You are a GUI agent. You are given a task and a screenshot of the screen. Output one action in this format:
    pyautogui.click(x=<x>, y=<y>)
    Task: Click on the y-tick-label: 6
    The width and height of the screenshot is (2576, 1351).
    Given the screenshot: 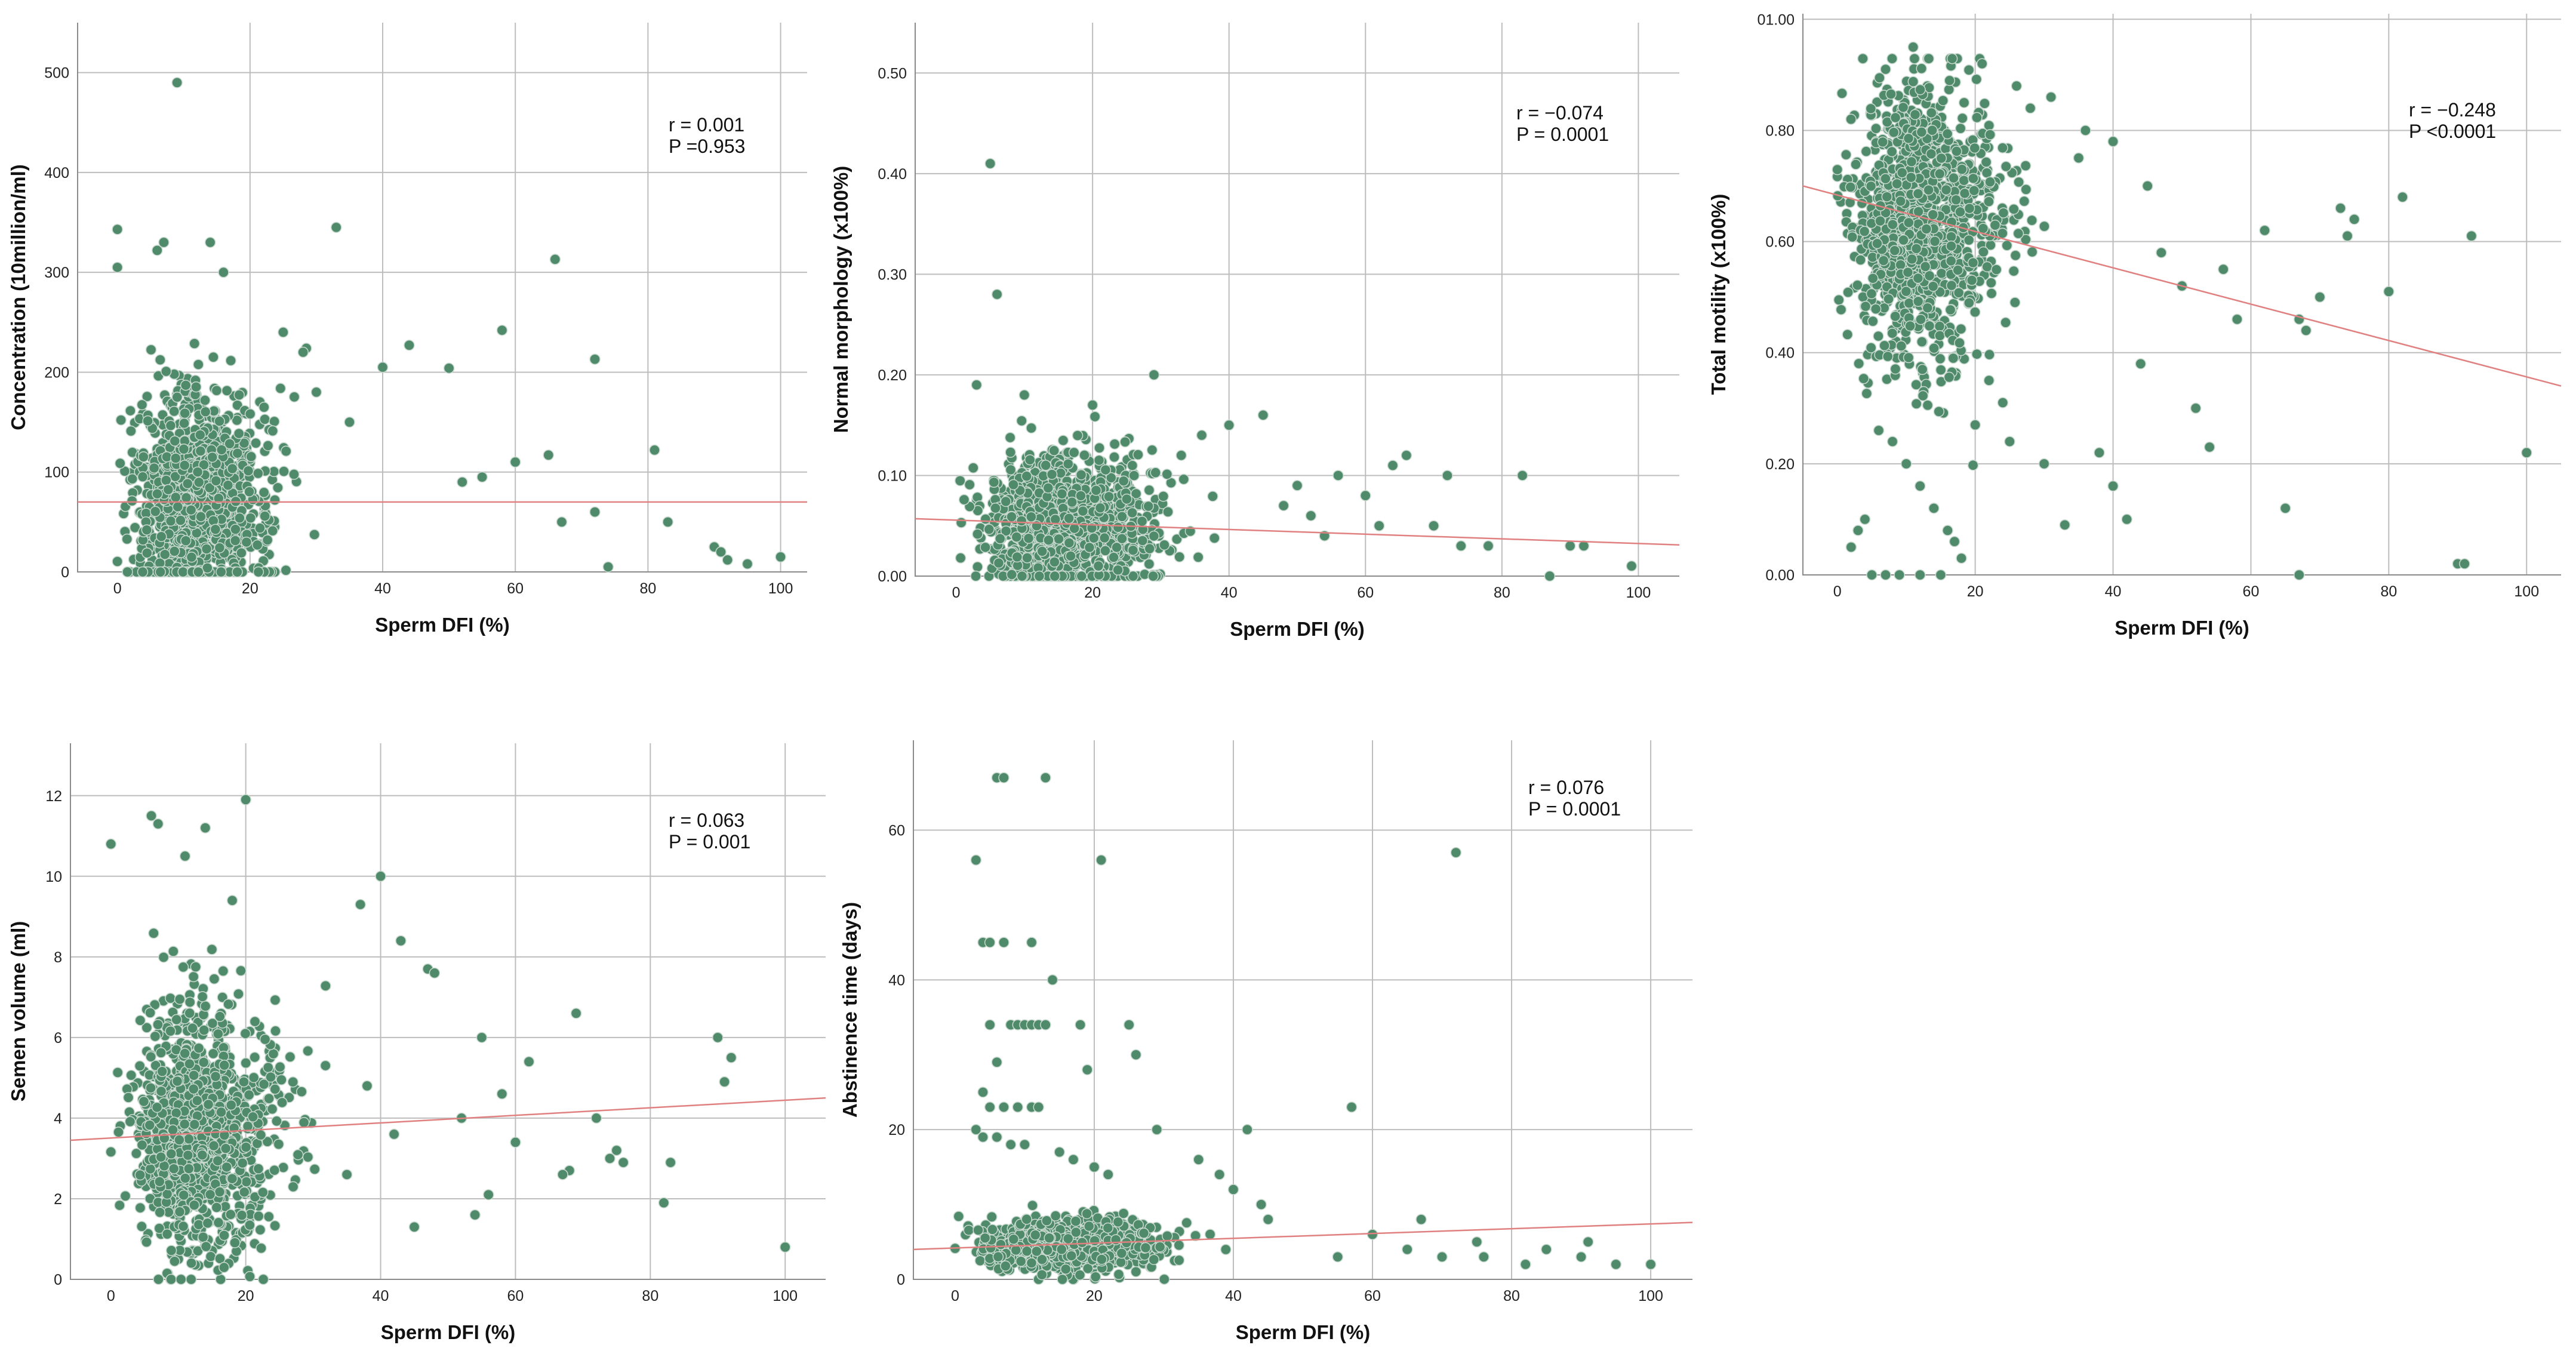 What is the action you would take?
    pyautogui.click(x=58, y=1038)
    